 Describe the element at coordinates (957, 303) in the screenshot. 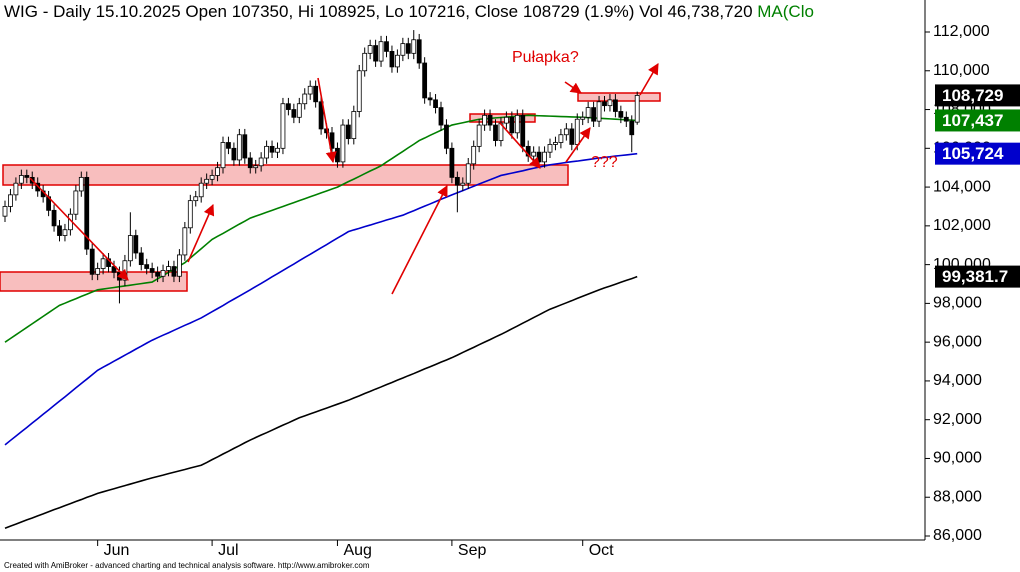

I see `y-tick-label: 98,000` at that location.